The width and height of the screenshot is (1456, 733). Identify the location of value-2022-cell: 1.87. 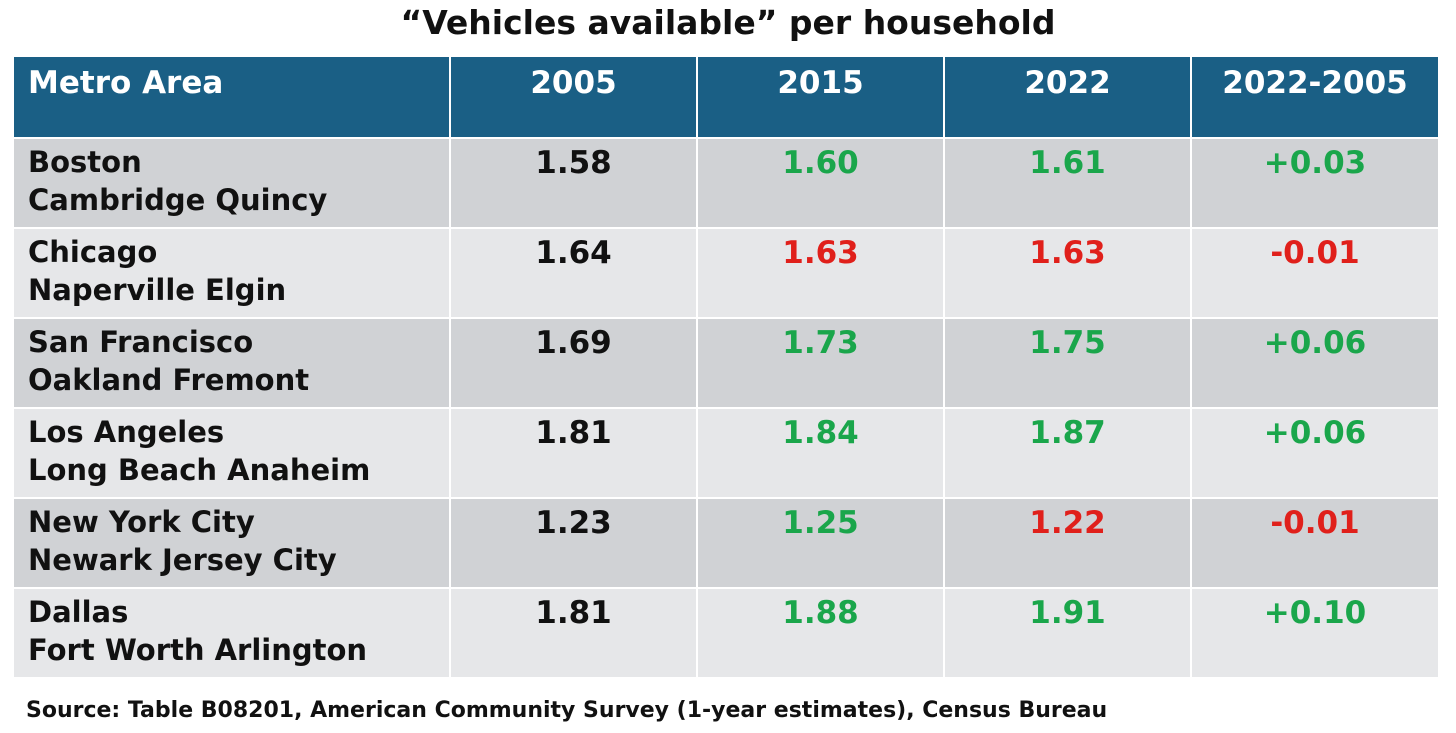
(1067, 453).